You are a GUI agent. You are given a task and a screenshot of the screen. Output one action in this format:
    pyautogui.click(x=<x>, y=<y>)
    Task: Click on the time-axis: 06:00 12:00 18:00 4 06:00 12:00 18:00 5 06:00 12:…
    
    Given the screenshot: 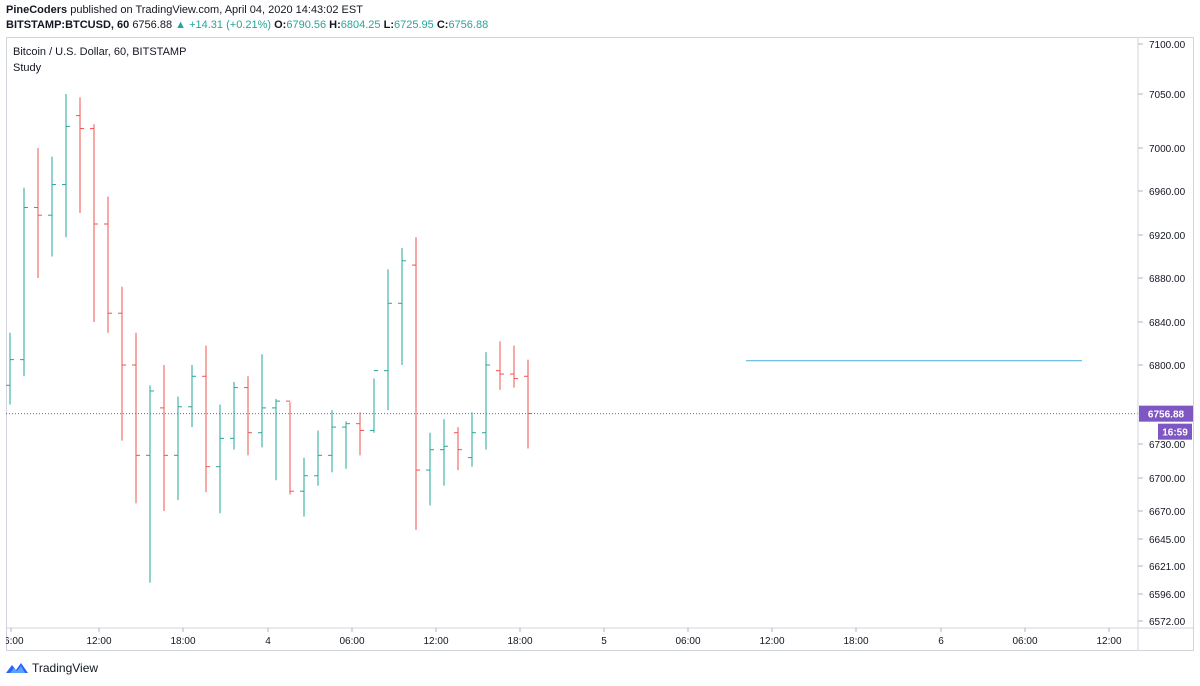 What is the action you would take?
    pyautogui.click(x=600, y=637)
    